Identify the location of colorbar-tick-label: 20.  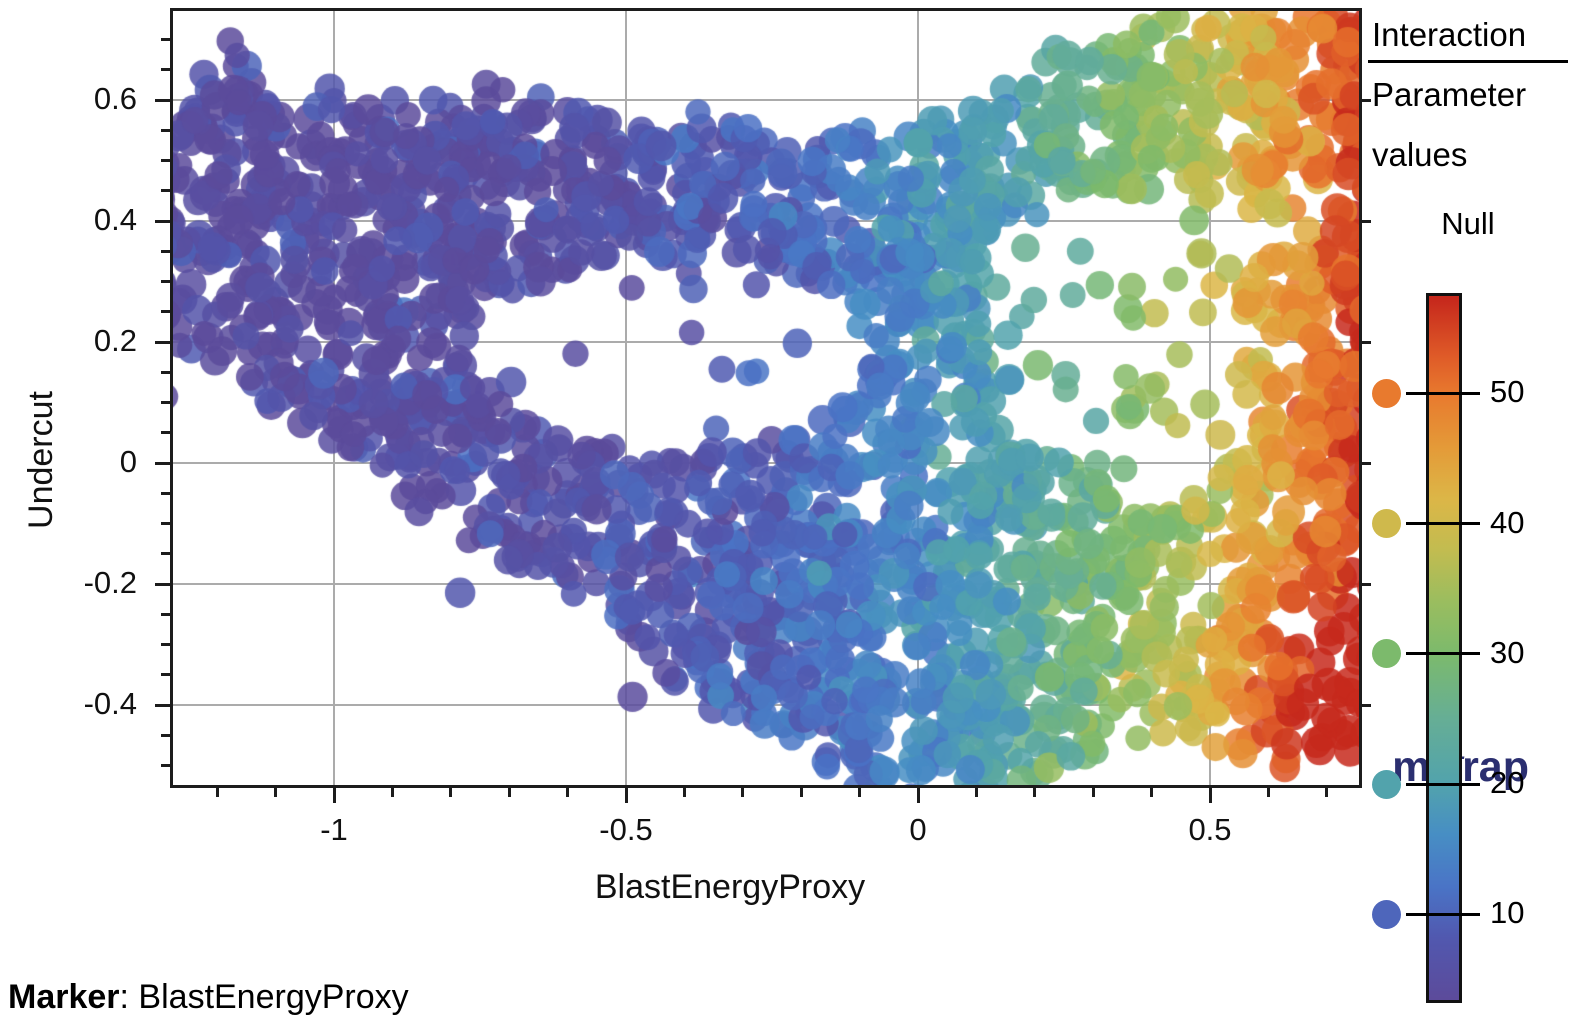
(1507, 783).